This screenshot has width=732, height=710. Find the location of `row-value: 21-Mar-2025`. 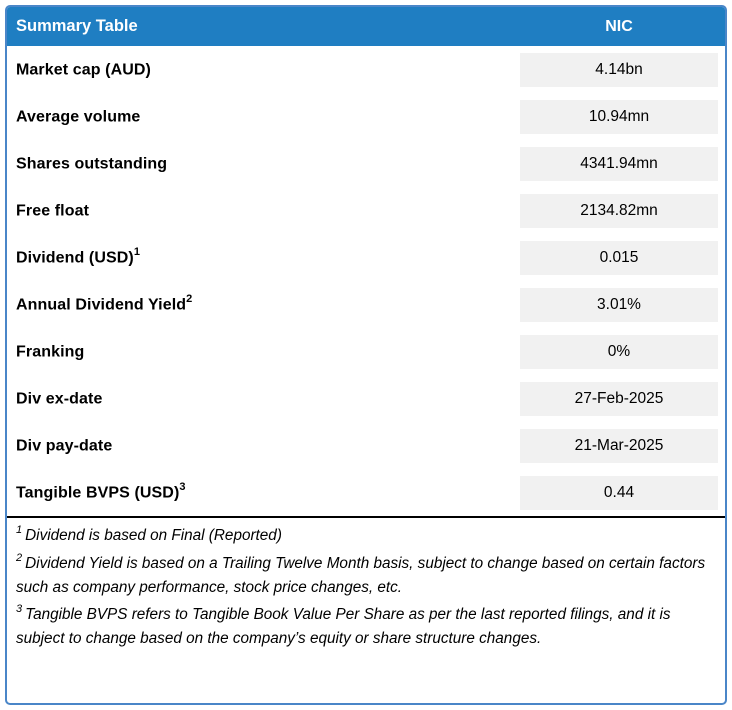

row-value: 21-Mar-2025 is located at coordinates (619, 445).